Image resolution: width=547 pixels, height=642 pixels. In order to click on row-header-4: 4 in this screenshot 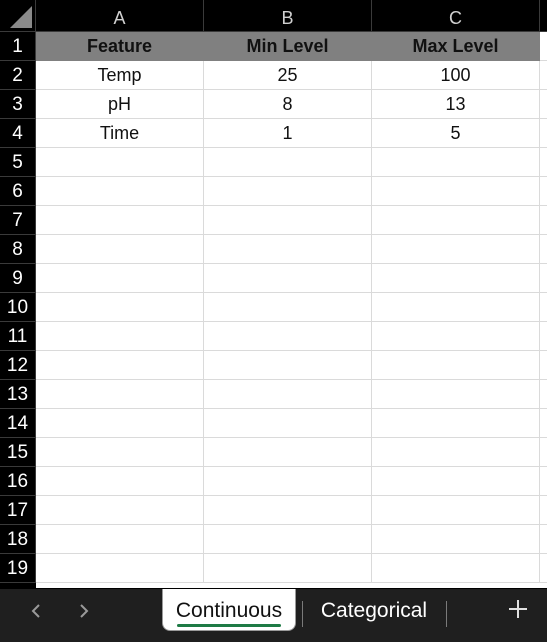, I will do `click(18, 133)`.